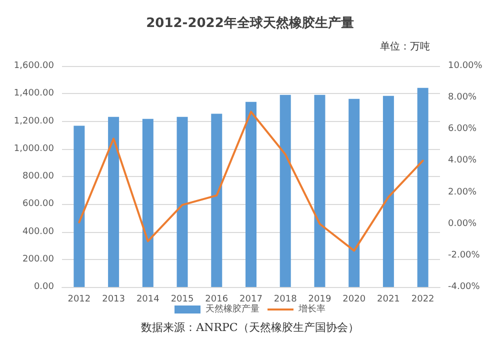 Image resolution: width=500 pixels, height=346 pixels. What do you see at coordinates (34, 121) in the screenshot?
I see `y-tick-label: 1,200.00` at bounding box center [34, 121].